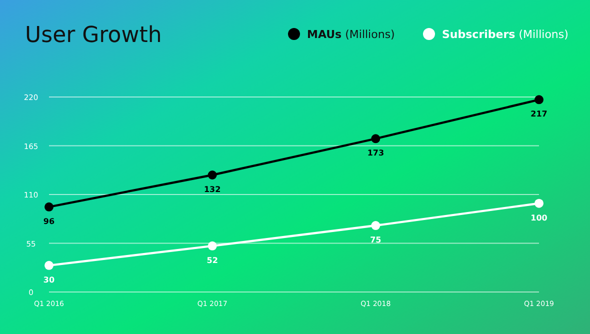  Describe the element at coordinates (539, 114) in the screenshot. I see `data-label: 217` at that location.